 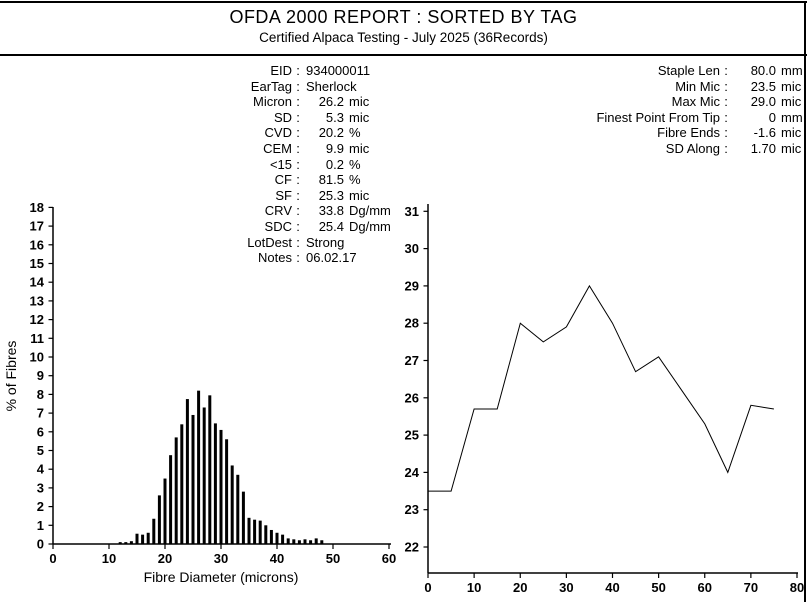 What do you see at coordinates (255, 227) in the screenshot?
I see `sample-stat-row: SDC: 25.4 Dg/mm` at bounding box center [255, 227].